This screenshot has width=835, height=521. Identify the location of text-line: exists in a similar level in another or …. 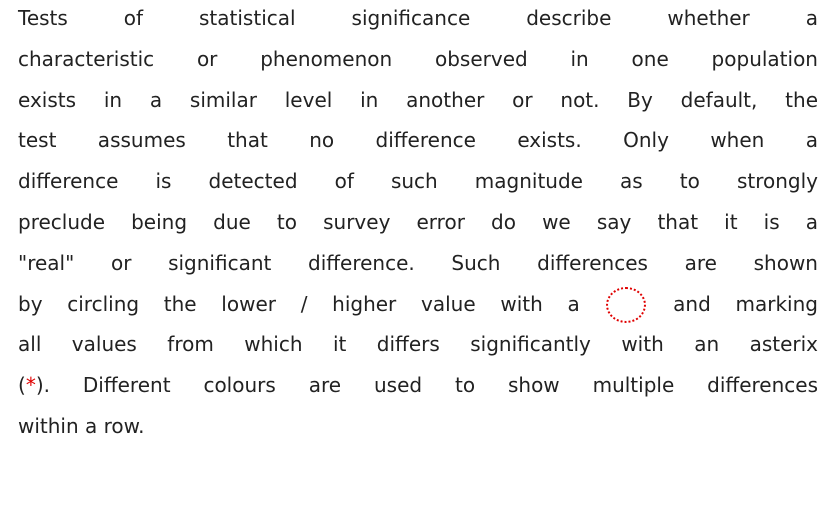
(418, 100).